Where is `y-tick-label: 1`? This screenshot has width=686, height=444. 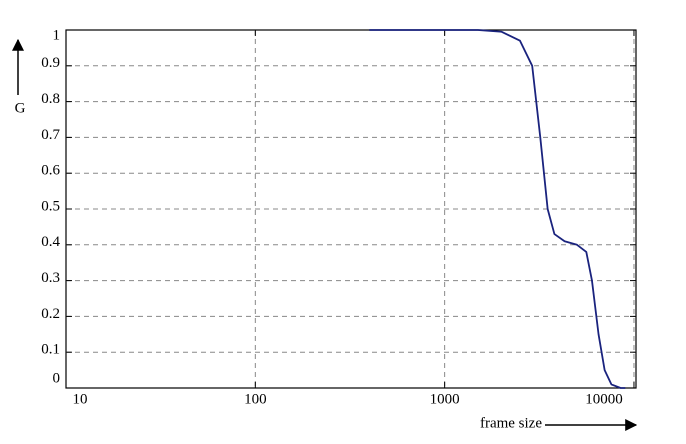
y-tick-label: 1 is located at coordinates (57, 35).